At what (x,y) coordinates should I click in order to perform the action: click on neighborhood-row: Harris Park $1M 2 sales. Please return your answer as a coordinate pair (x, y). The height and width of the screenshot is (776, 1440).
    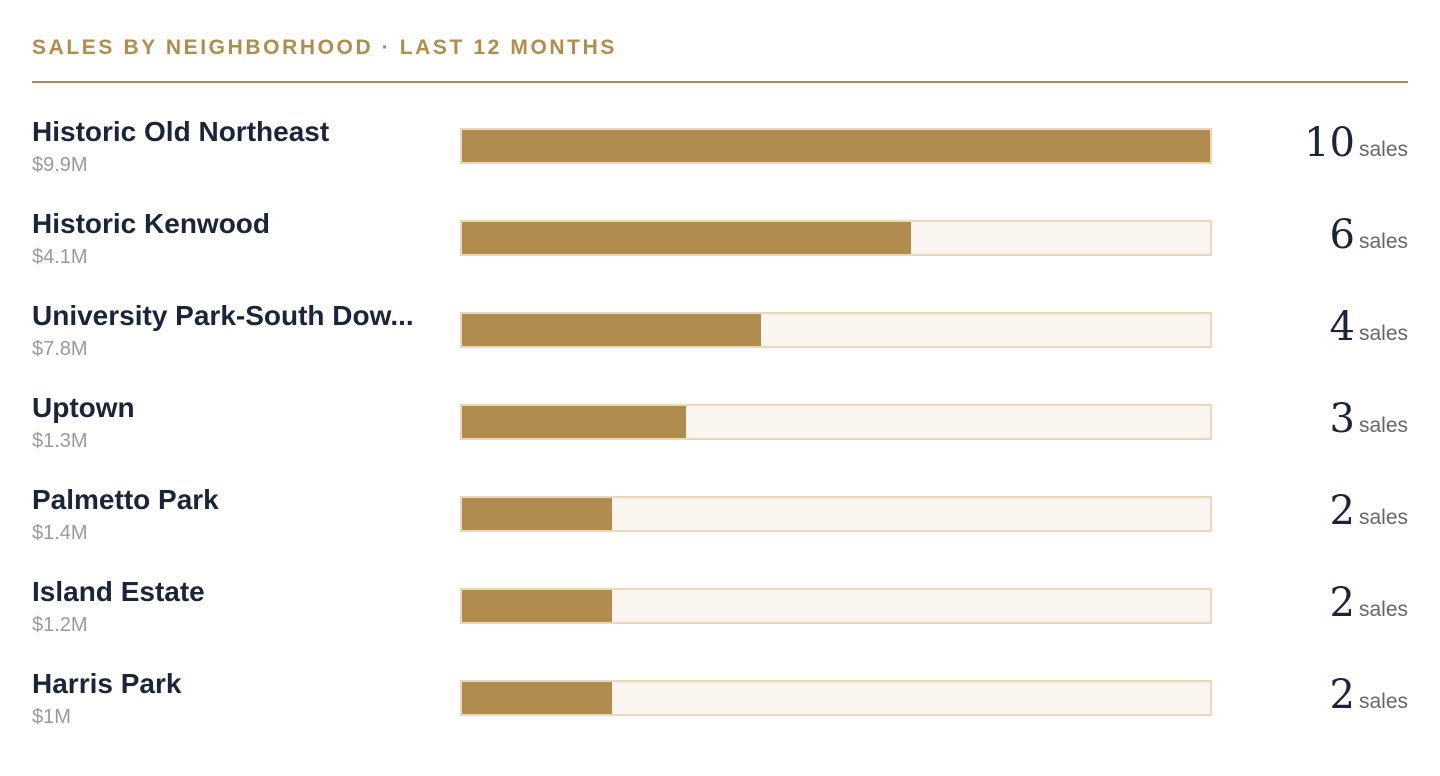
    Looking at the image, I should click on (720, 710).